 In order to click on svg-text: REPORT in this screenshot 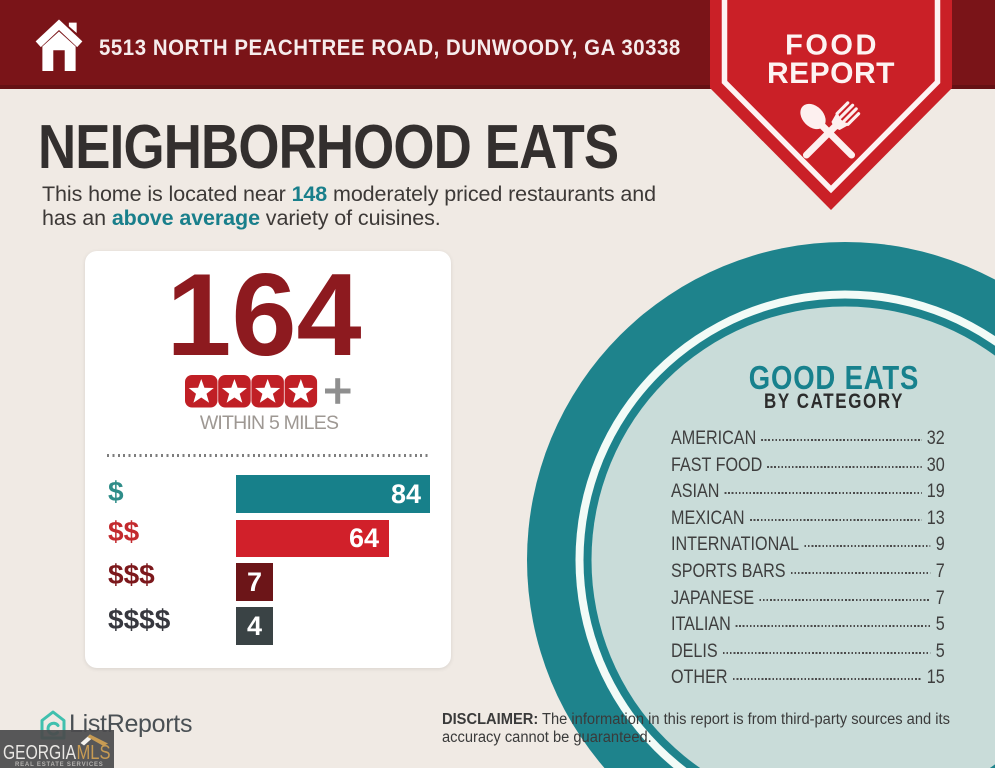, I will do `click(831, 73)`.